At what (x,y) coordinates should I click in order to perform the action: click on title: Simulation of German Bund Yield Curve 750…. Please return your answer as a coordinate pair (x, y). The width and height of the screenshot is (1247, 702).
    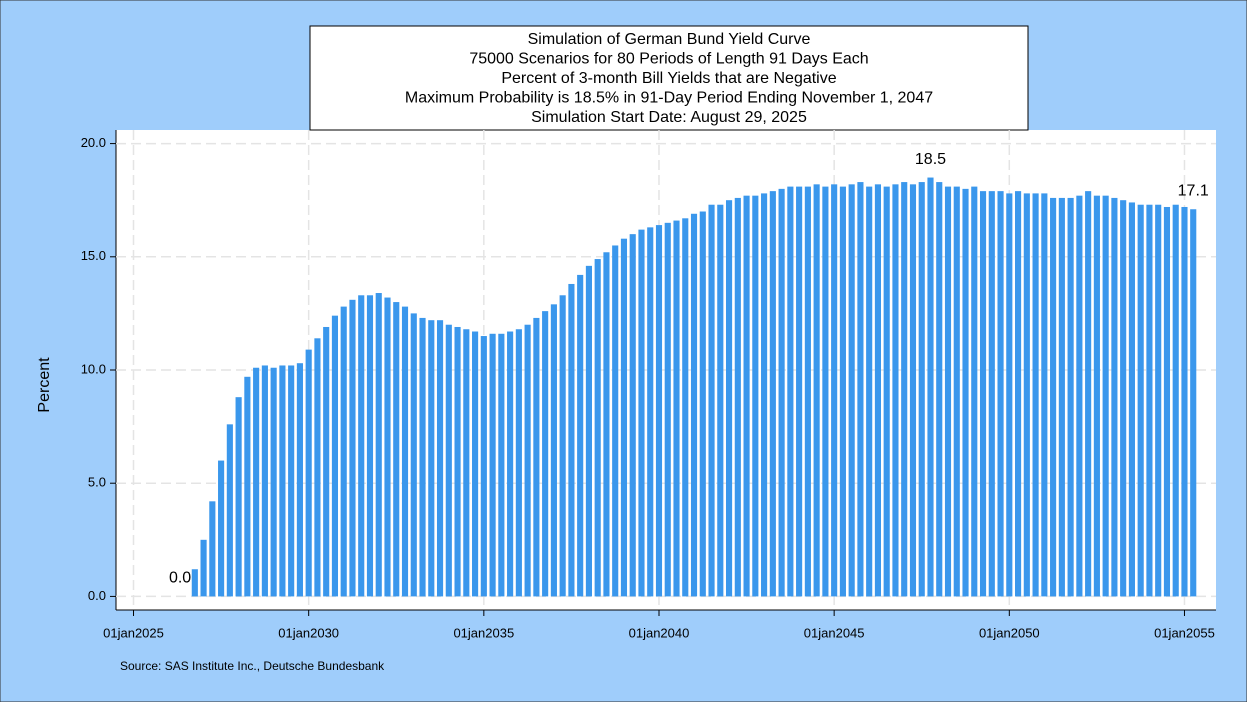
    Looking at the image, I should click on (669, 78).